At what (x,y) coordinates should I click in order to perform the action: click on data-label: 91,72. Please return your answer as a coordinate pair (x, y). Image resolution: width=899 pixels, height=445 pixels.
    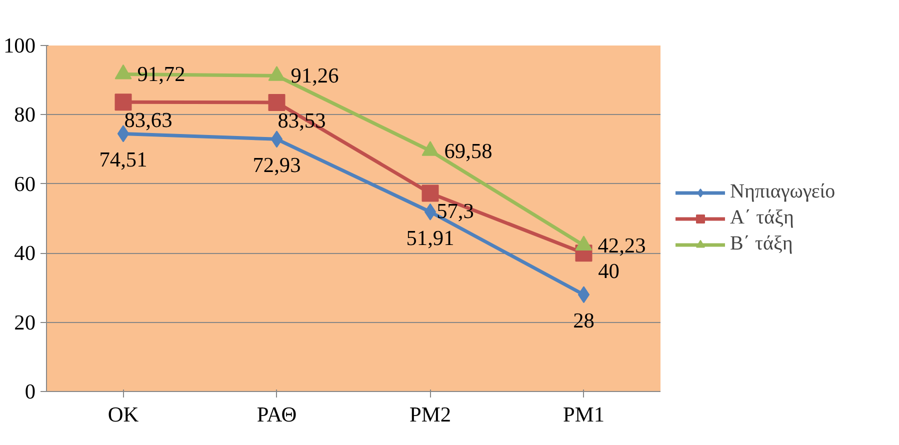
    Looking at the image, I should click on (161, 74).